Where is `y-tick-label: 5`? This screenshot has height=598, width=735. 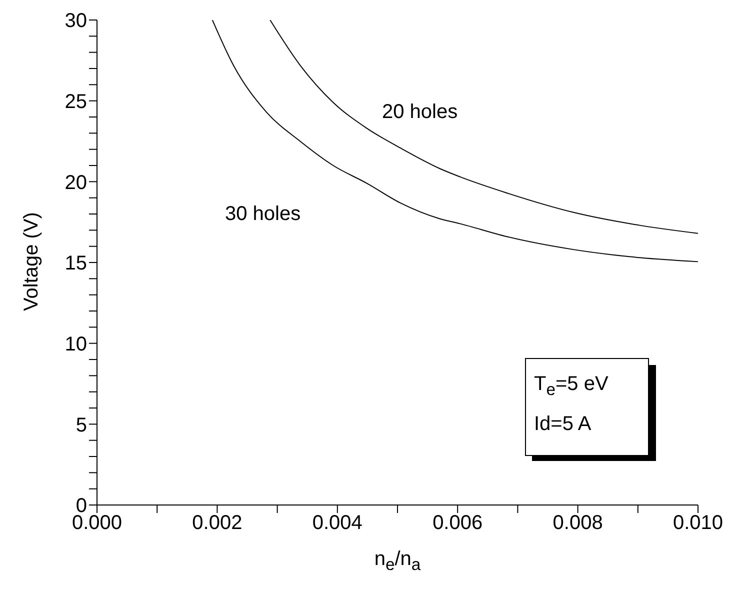
y-tick-label: 5 is located at coordinates (81, 425).